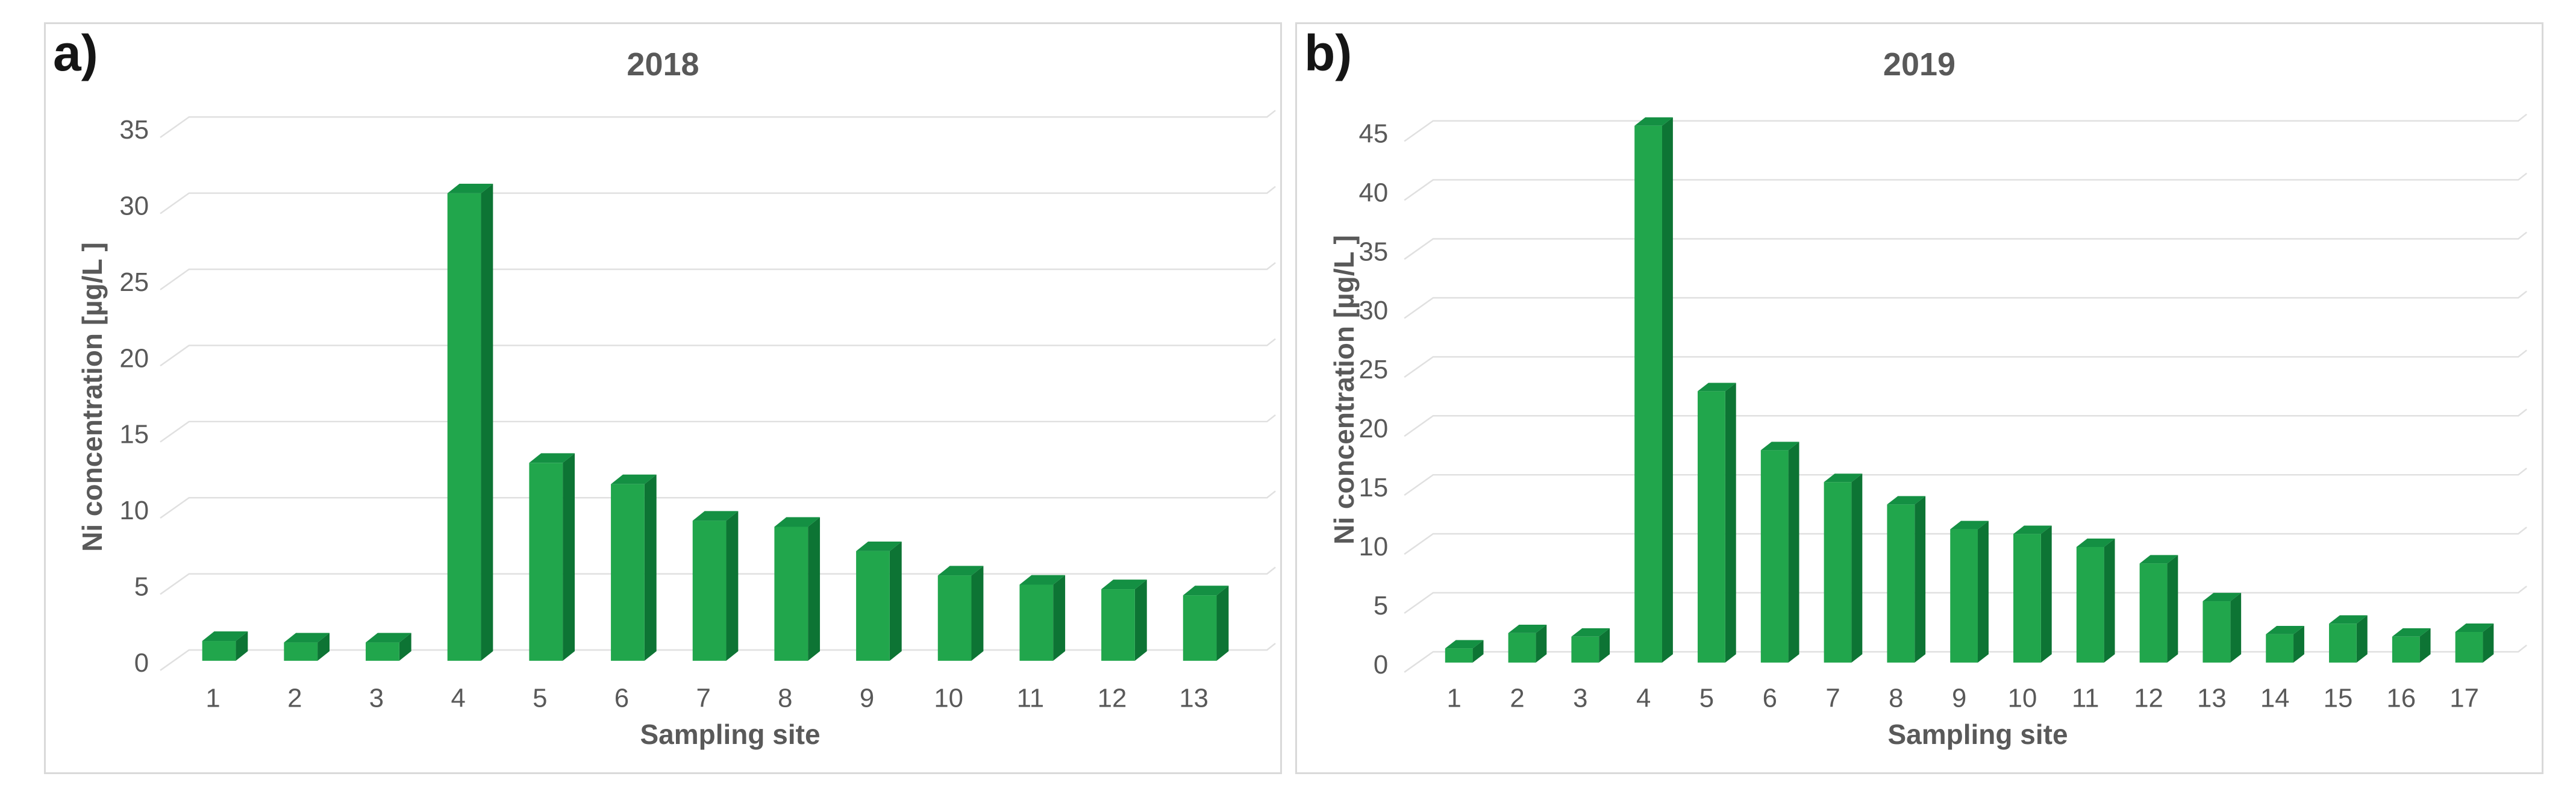 The image size is (2576, 800). I want to click on x-tick-label: 8, so click(785, 698).